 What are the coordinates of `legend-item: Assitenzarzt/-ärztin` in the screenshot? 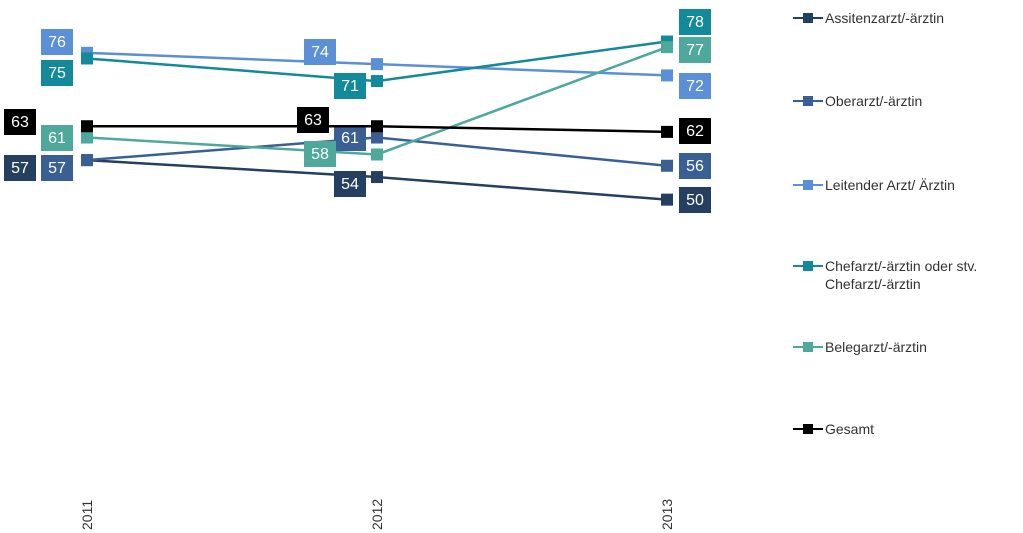 It's located at (907, 18).